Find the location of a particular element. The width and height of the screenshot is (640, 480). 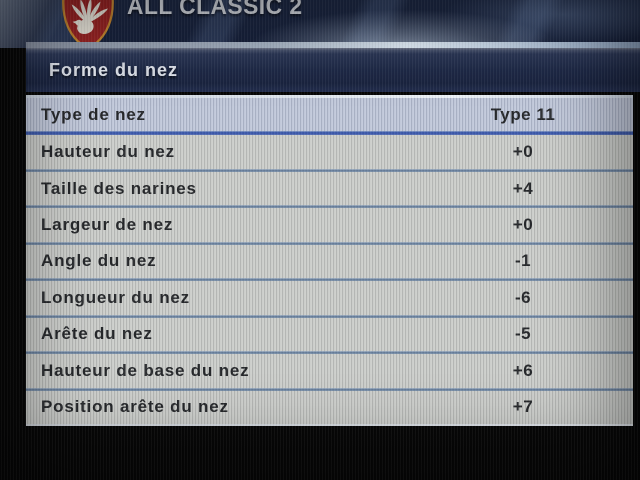

team-name: ALL CLASSIC 2 is located at coordinates (215, 10).